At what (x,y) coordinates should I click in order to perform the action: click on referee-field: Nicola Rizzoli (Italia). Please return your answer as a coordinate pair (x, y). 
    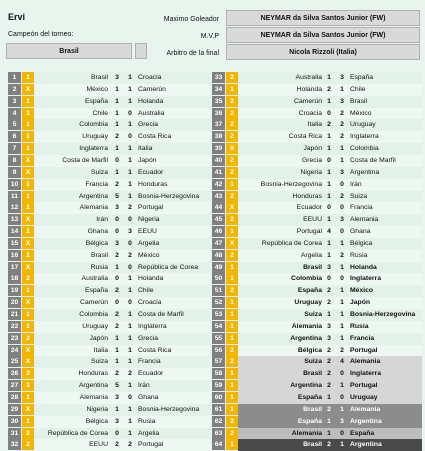
    Looking at the image, I should click on (323, 52).